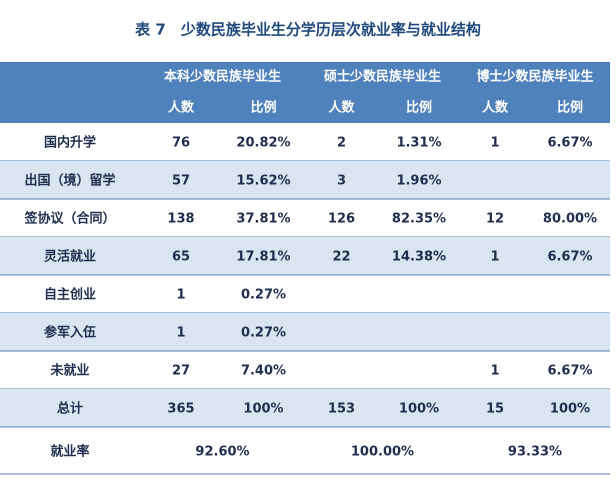 This screenshot has width=616, height=480. I want to click on group-header: 博士少数民族毕业生, so click(534, 77).